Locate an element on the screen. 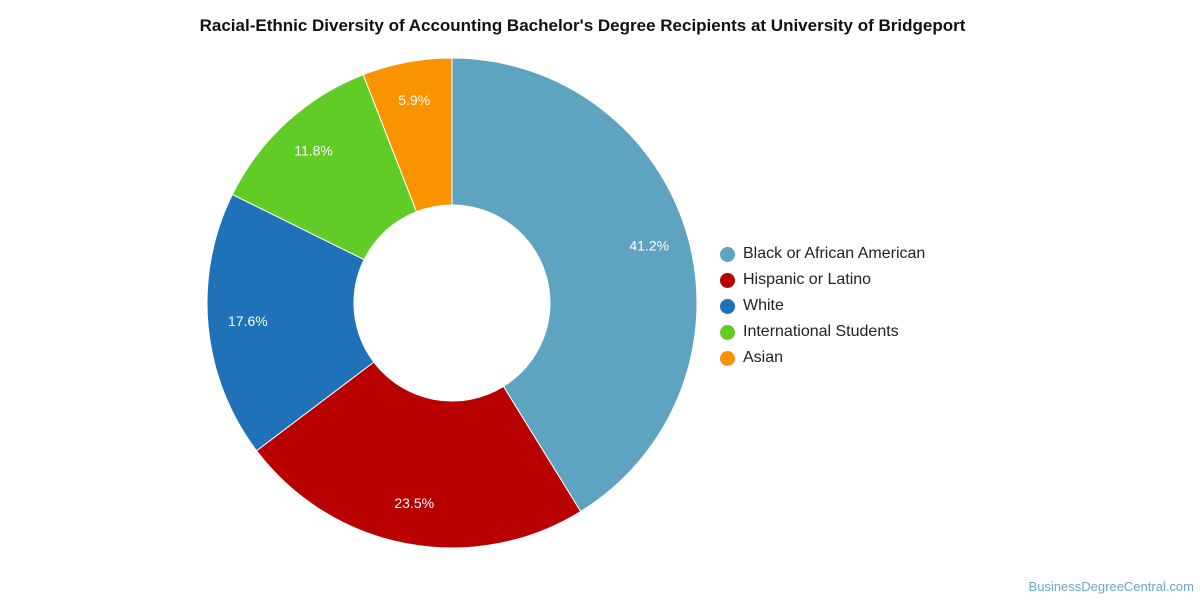  legend-label: International Students is located at coordinates (821, 331).